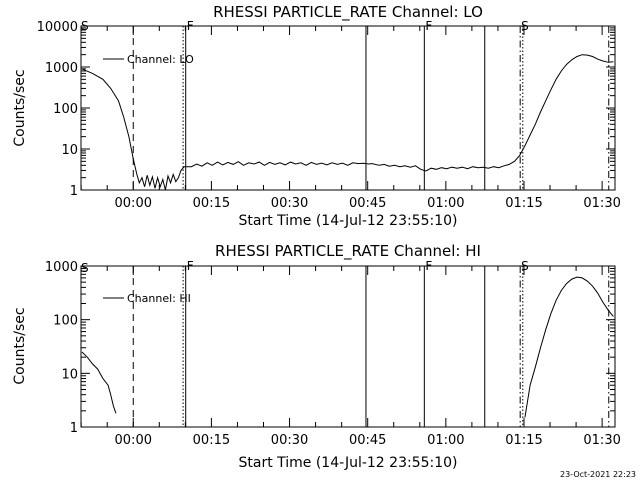  Describe the element at coordinates (20, 345) in the screenshot. I see `panel-hi-ylabel: Counts/sec` at that location.